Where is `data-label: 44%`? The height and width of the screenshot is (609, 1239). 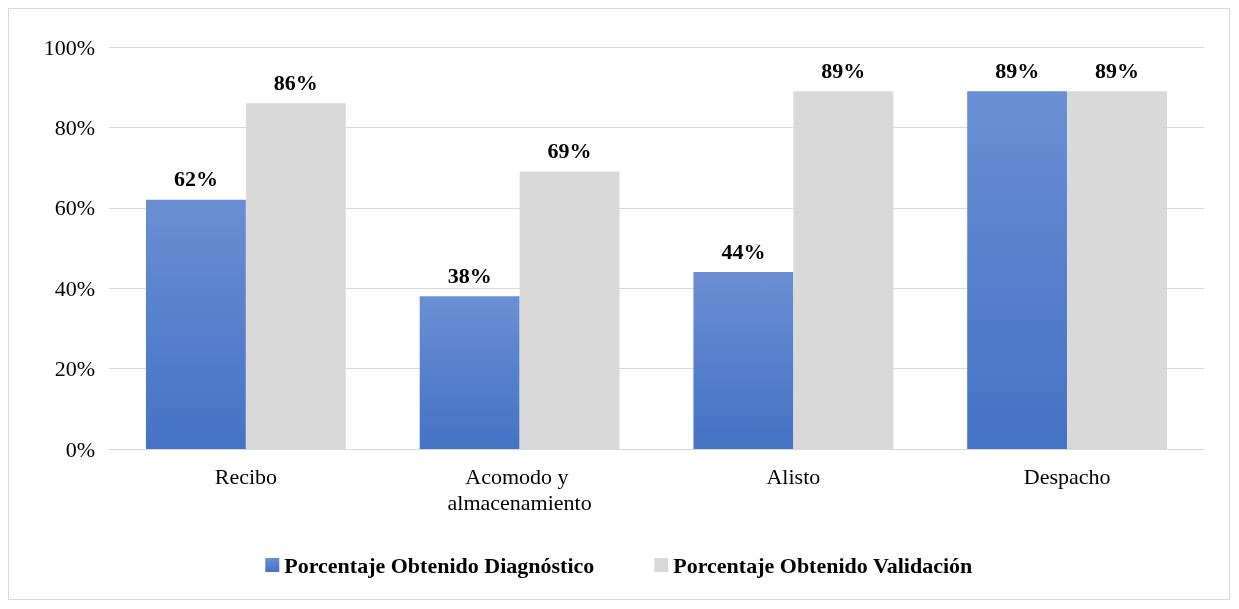
data-label: 44% is located at coordinates (743, 251).